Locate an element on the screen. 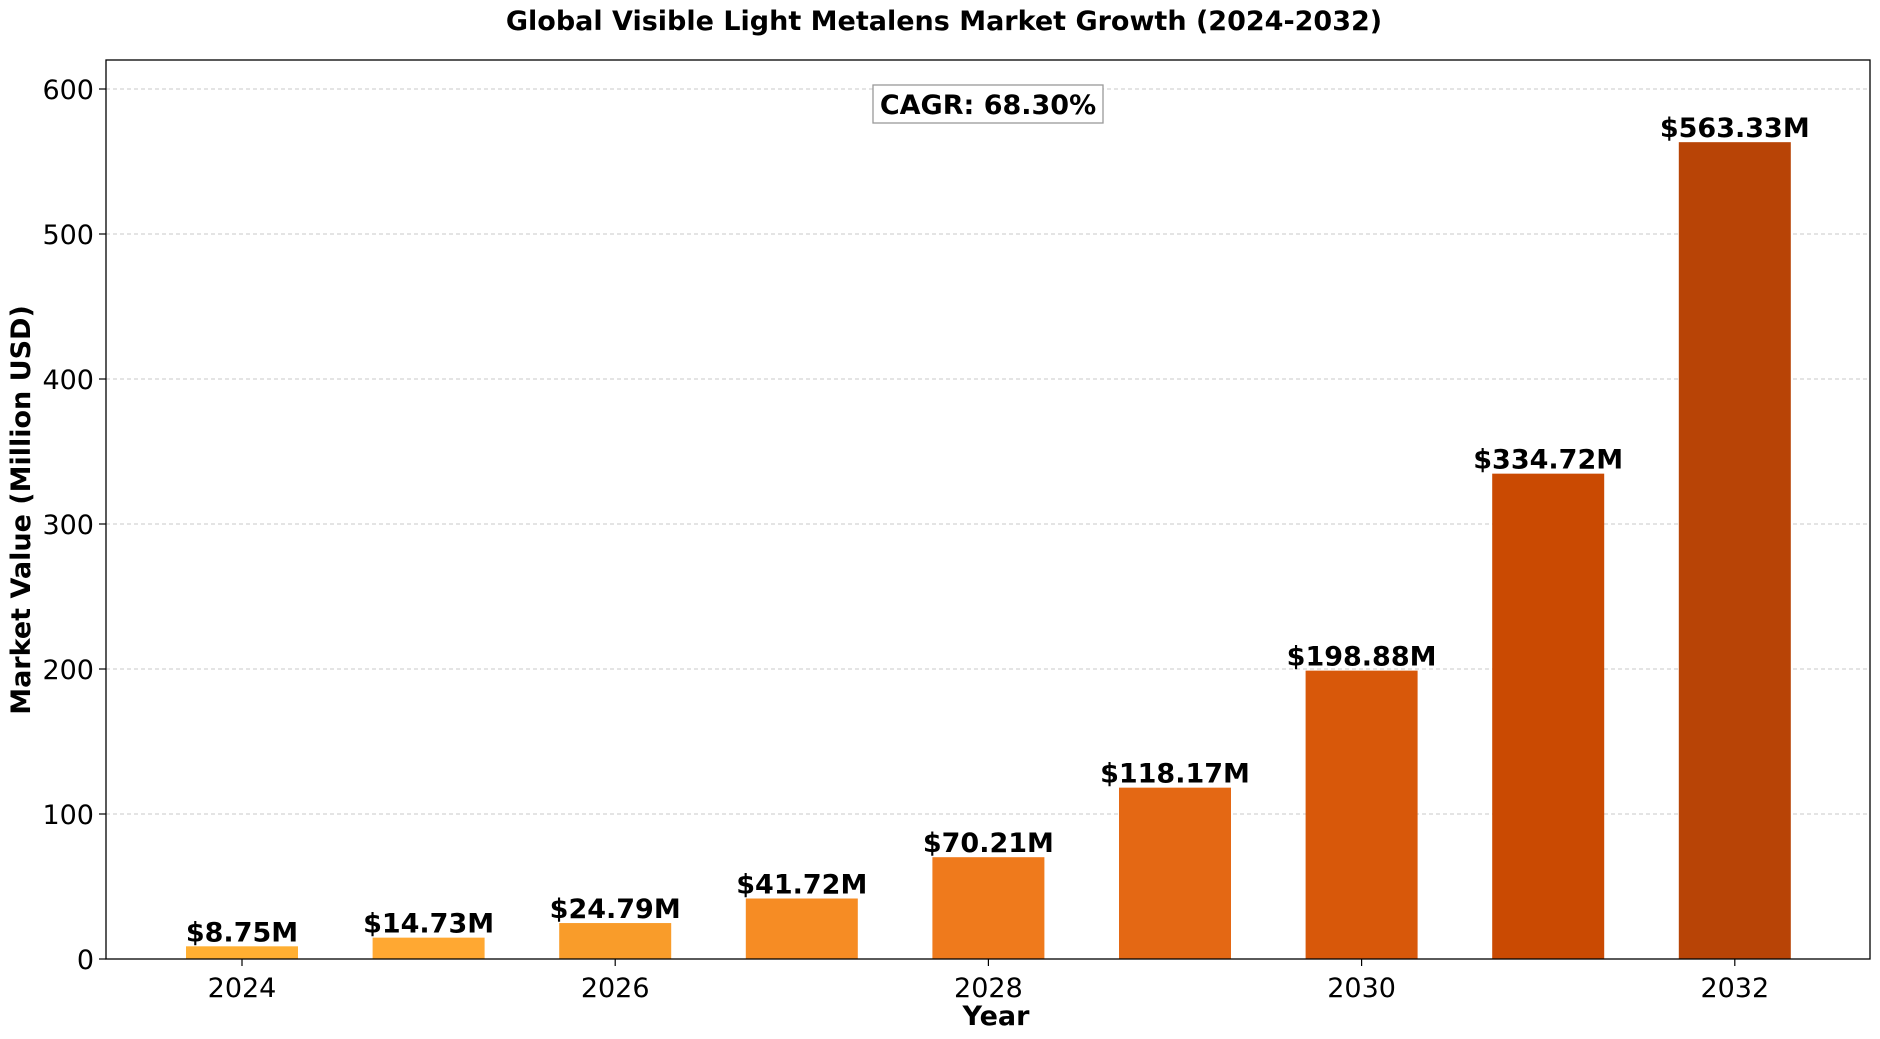 Image resolution: width=1880 pixels, height=1039 pixels. y-tick-label: 600 is located at coordinates (68, 90).